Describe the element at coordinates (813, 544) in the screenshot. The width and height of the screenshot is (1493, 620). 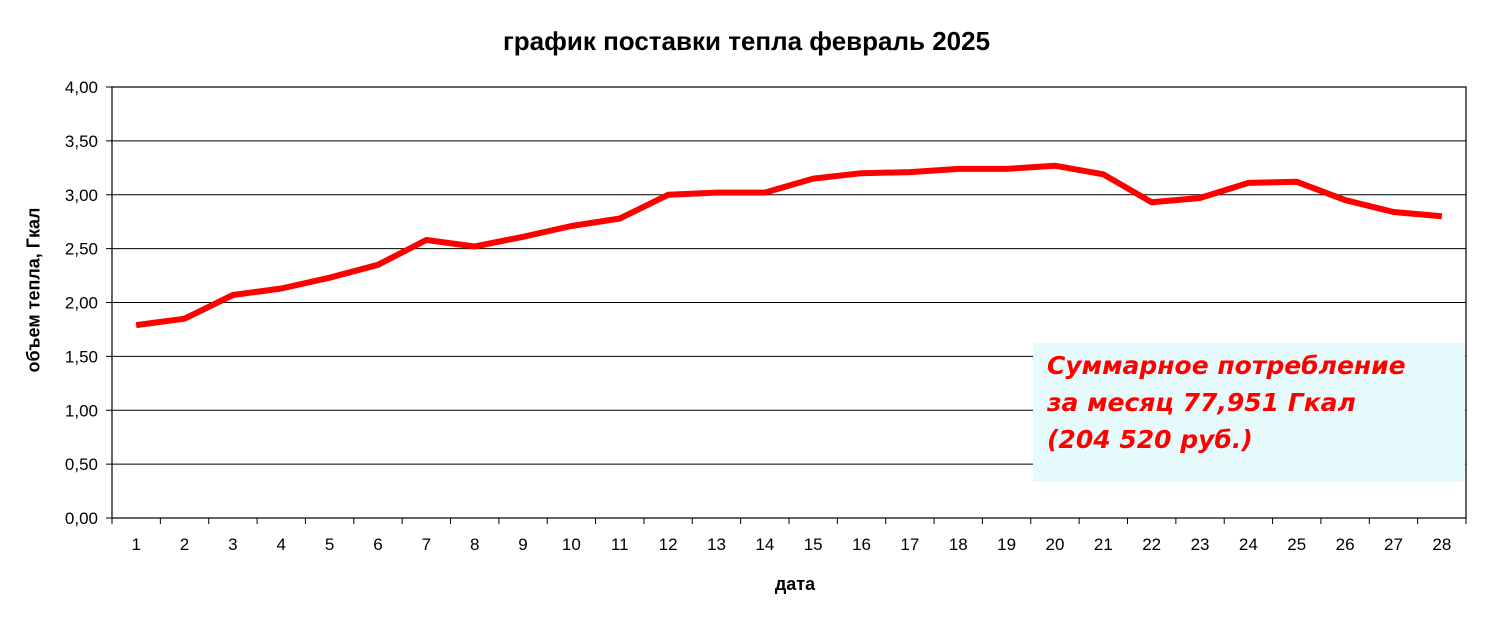
I see `x-tick-label: 15` at that location.